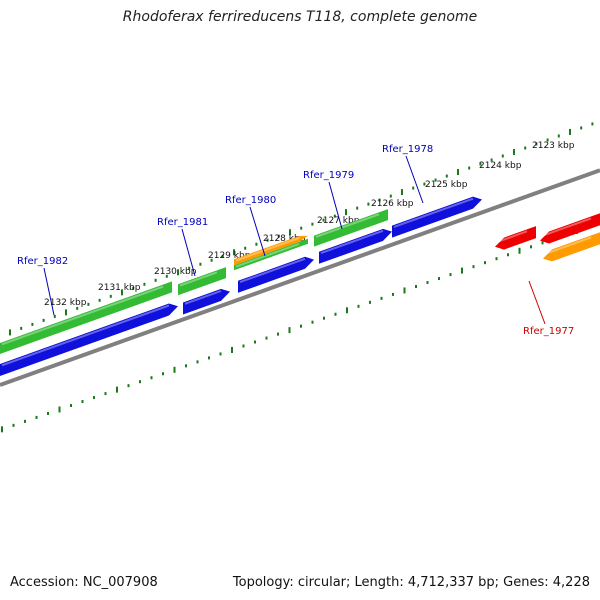 This screenshot has width=600, height=600. I want to click on gene-rfer-1976b-feature, so click(571, 247).